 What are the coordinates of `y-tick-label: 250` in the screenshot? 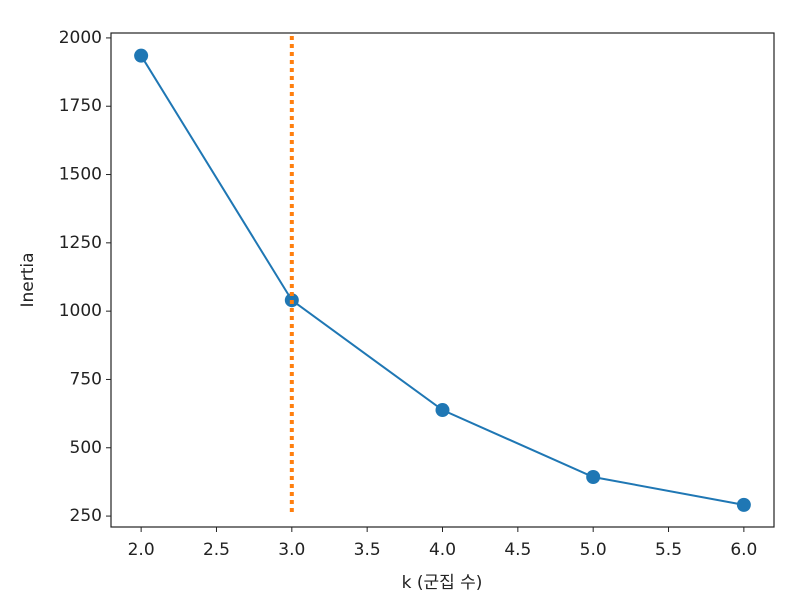 It's located at (86, 516).